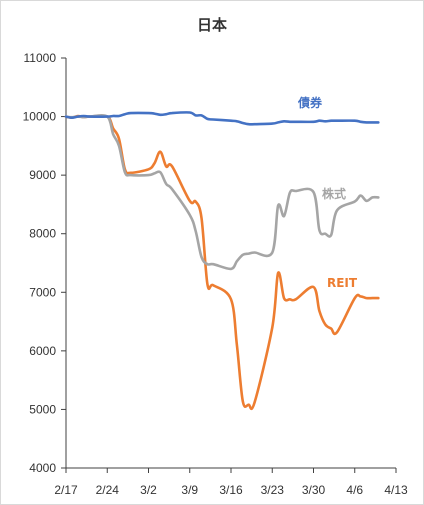 The height and width of the screenshot is (505, 424). What do you see at coordinates (222, 118) in the screenshot?
I see `bond-series-line` at bounding box center [222, 118].